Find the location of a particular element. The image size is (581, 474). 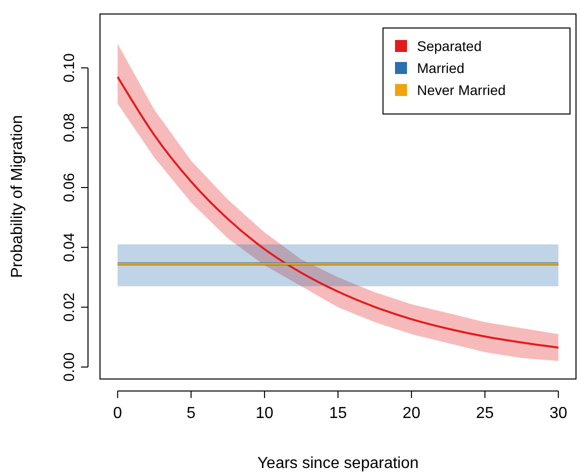

y-tick-label: 0.06 is located at coordinates (69, 187).